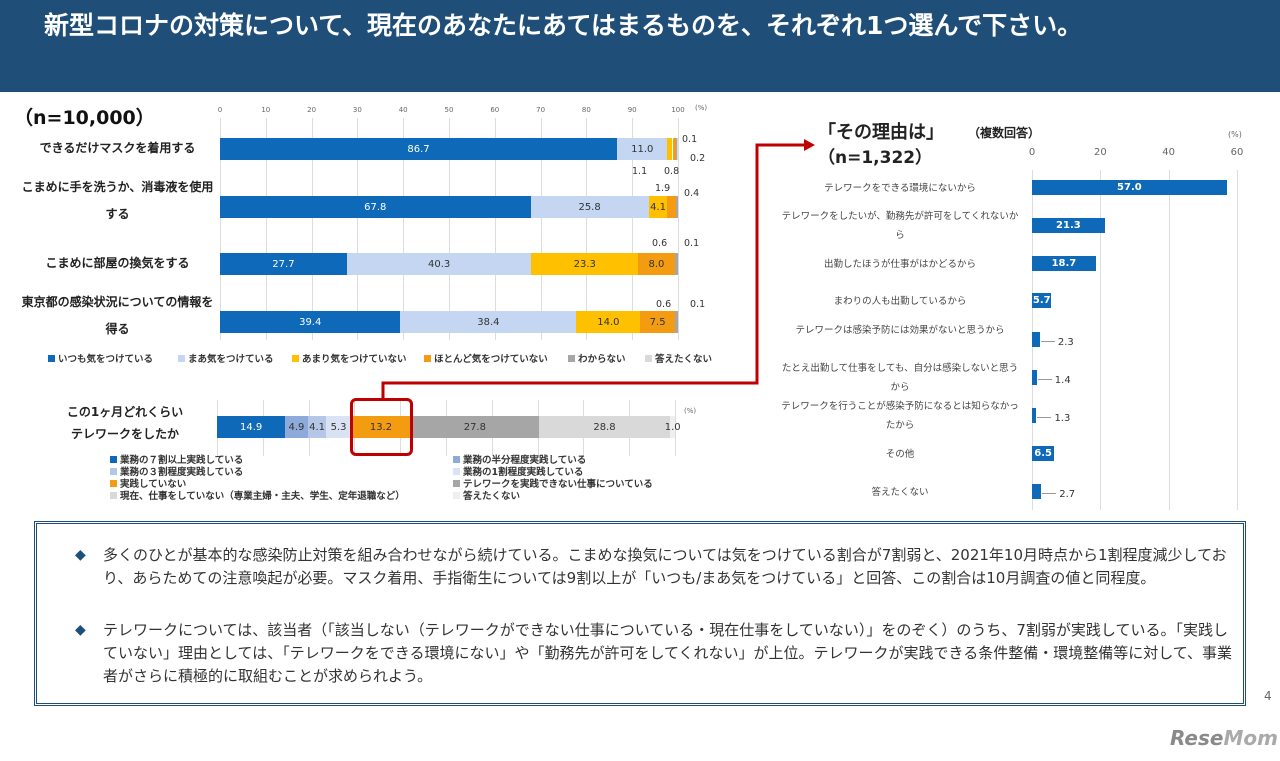 The width and height of the screenshot is (1280, 761). I want to click on legend-item: あまり気をつけていない, so click(349, 358).